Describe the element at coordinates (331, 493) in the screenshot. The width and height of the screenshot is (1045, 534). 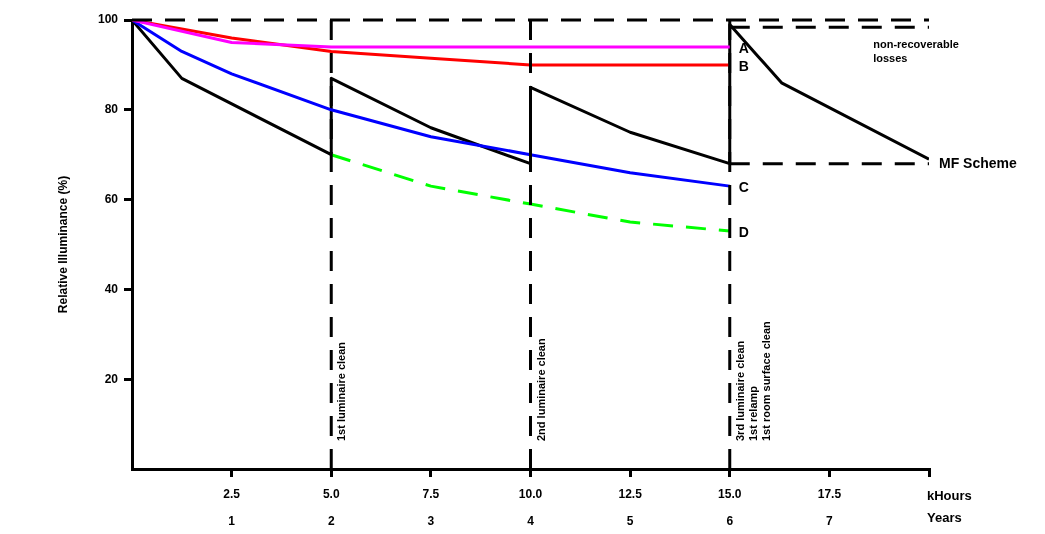
I see `x-tick-label: 5.0` at that location.